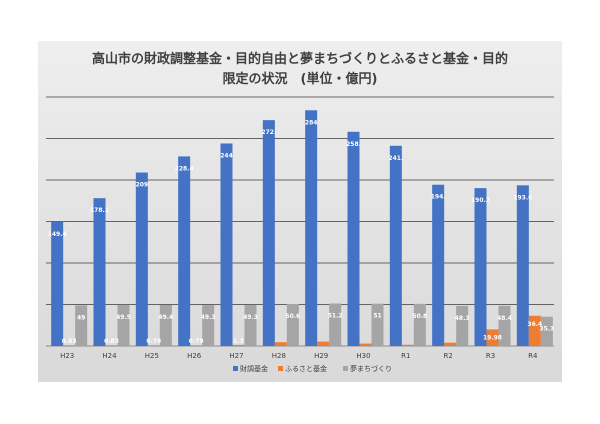 This screenshot has height=424, width=600. I want to click on data-label: 258., so click(353, 144).